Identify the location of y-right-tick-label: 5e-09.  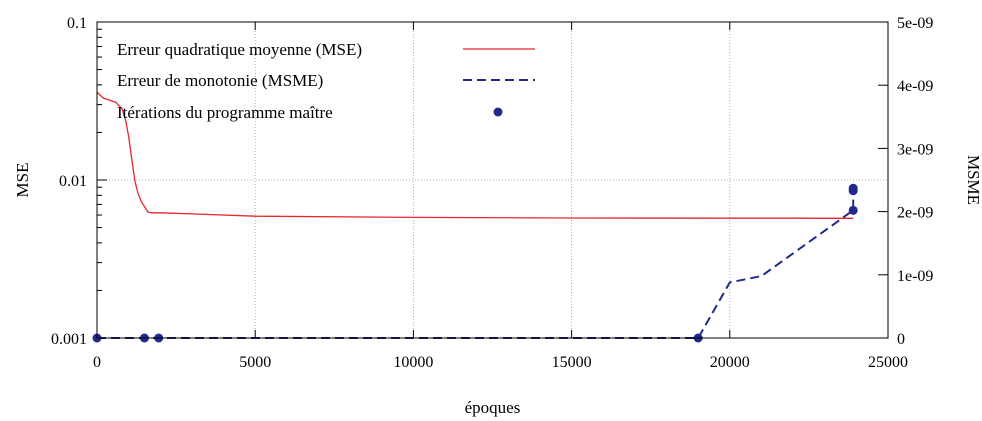
(915, 23).